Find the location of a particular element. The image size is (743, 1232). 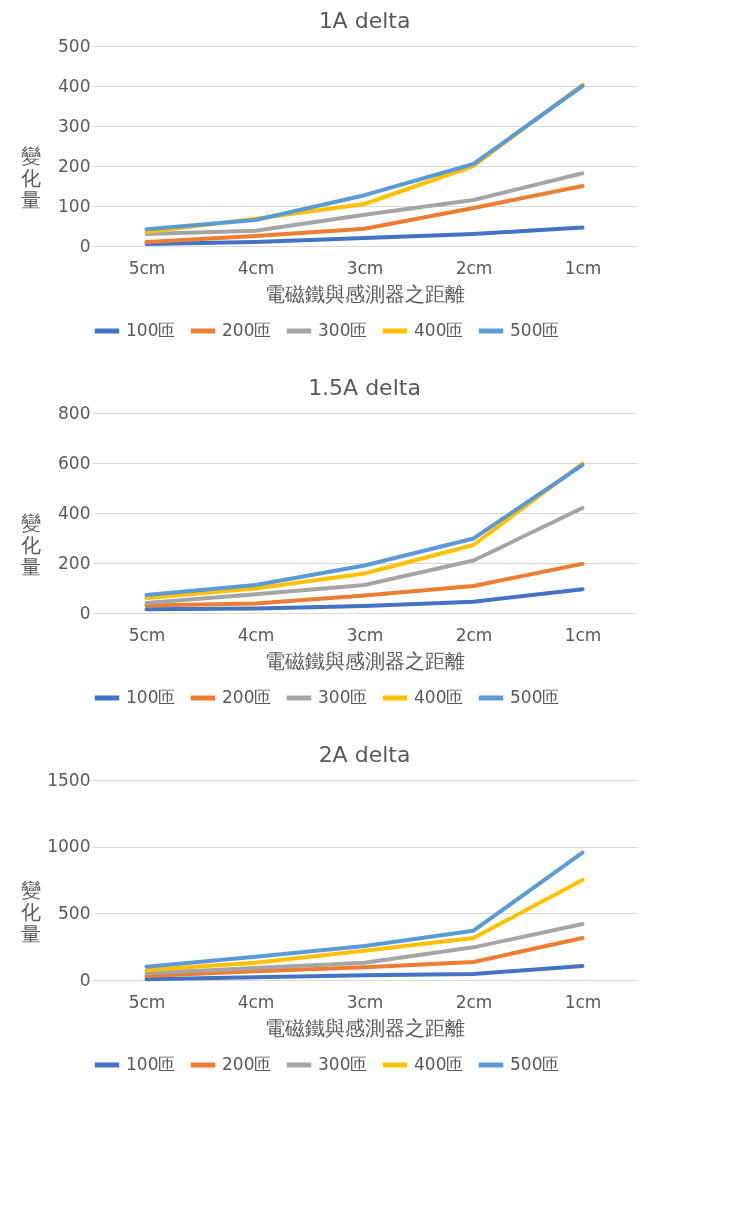

y-tick-label: 100 is located at coordinates (74, 205).